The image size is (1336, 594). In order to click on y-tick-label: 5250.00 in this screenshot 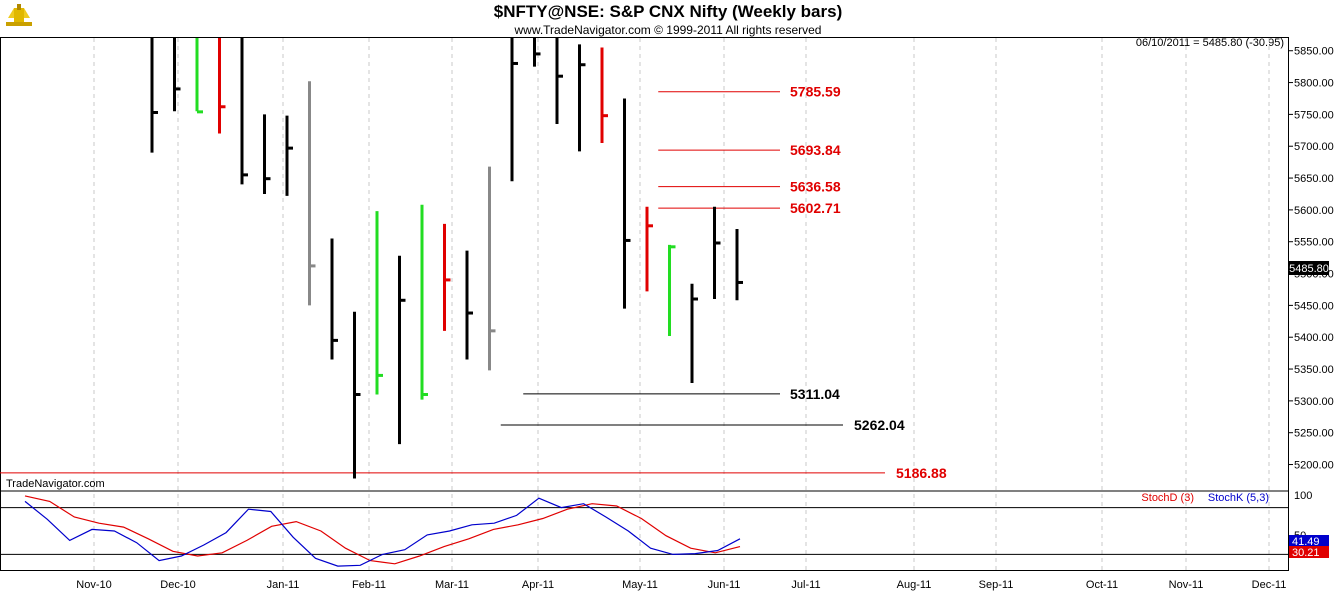, I will do `click(1314, 434)`.